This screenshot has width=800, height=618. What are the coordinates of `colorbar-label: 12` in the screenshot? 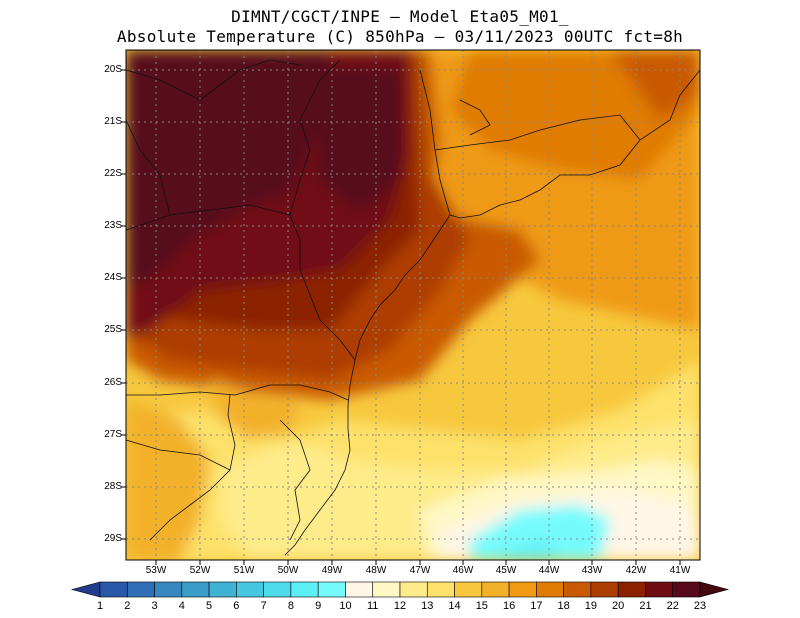 It's located at (400, 606).